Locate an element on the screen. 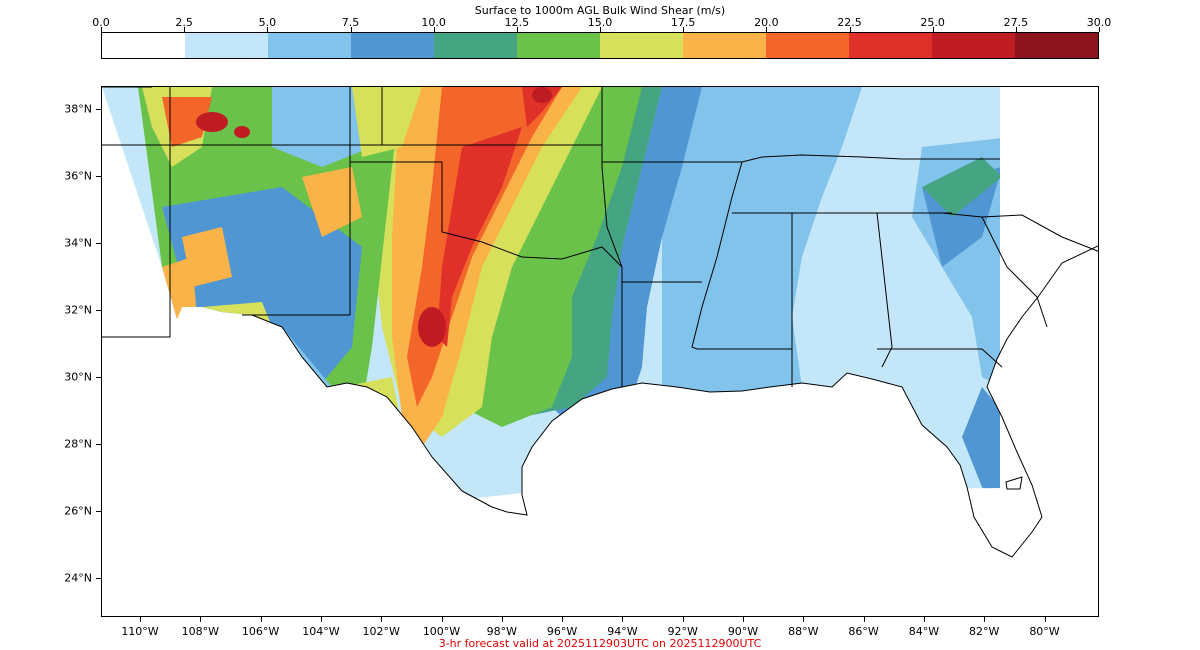 The width and height of the screenshot is (1200, 650). longitude-label: 108°W is located at coordinates (200, 631).